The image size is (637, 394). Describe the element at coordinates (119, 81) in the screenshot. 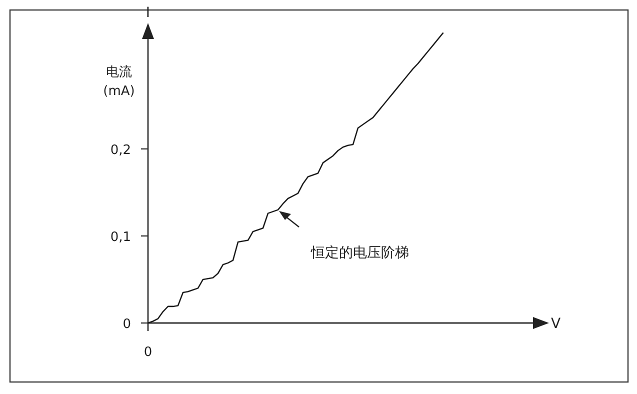

I see `text: 电流 (mA)` at that location.